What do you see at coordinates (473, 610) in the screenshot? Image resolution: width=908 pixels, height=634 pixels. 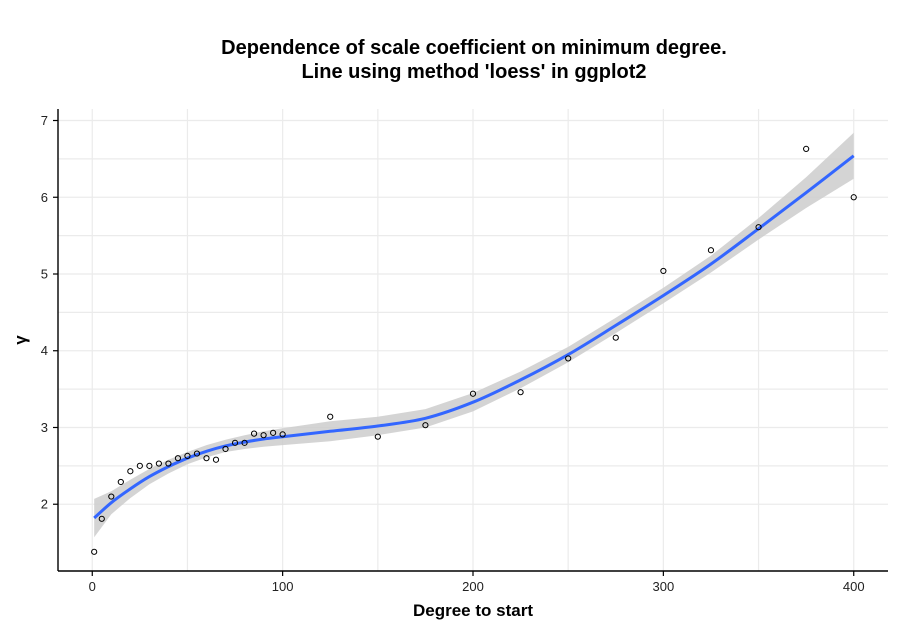 I see `x-axis-title: Degree to start` at bounding box center [473, 610].